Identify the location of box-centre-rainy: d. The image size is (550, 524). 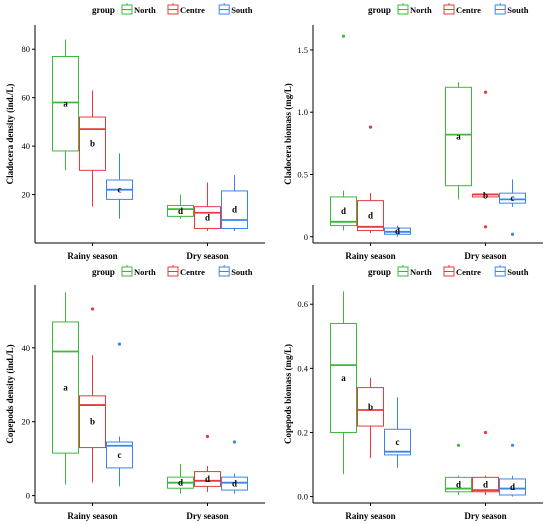
(370, 179).